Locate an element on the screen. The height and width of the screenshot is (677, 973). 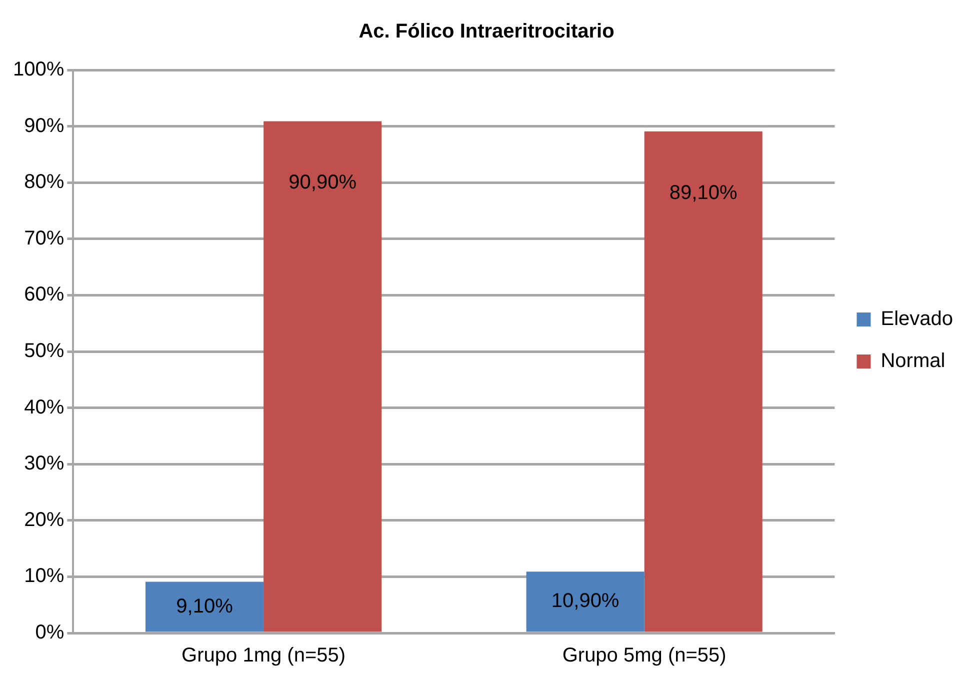
y-tick-label: 90% is located at coordinates (44, 125).